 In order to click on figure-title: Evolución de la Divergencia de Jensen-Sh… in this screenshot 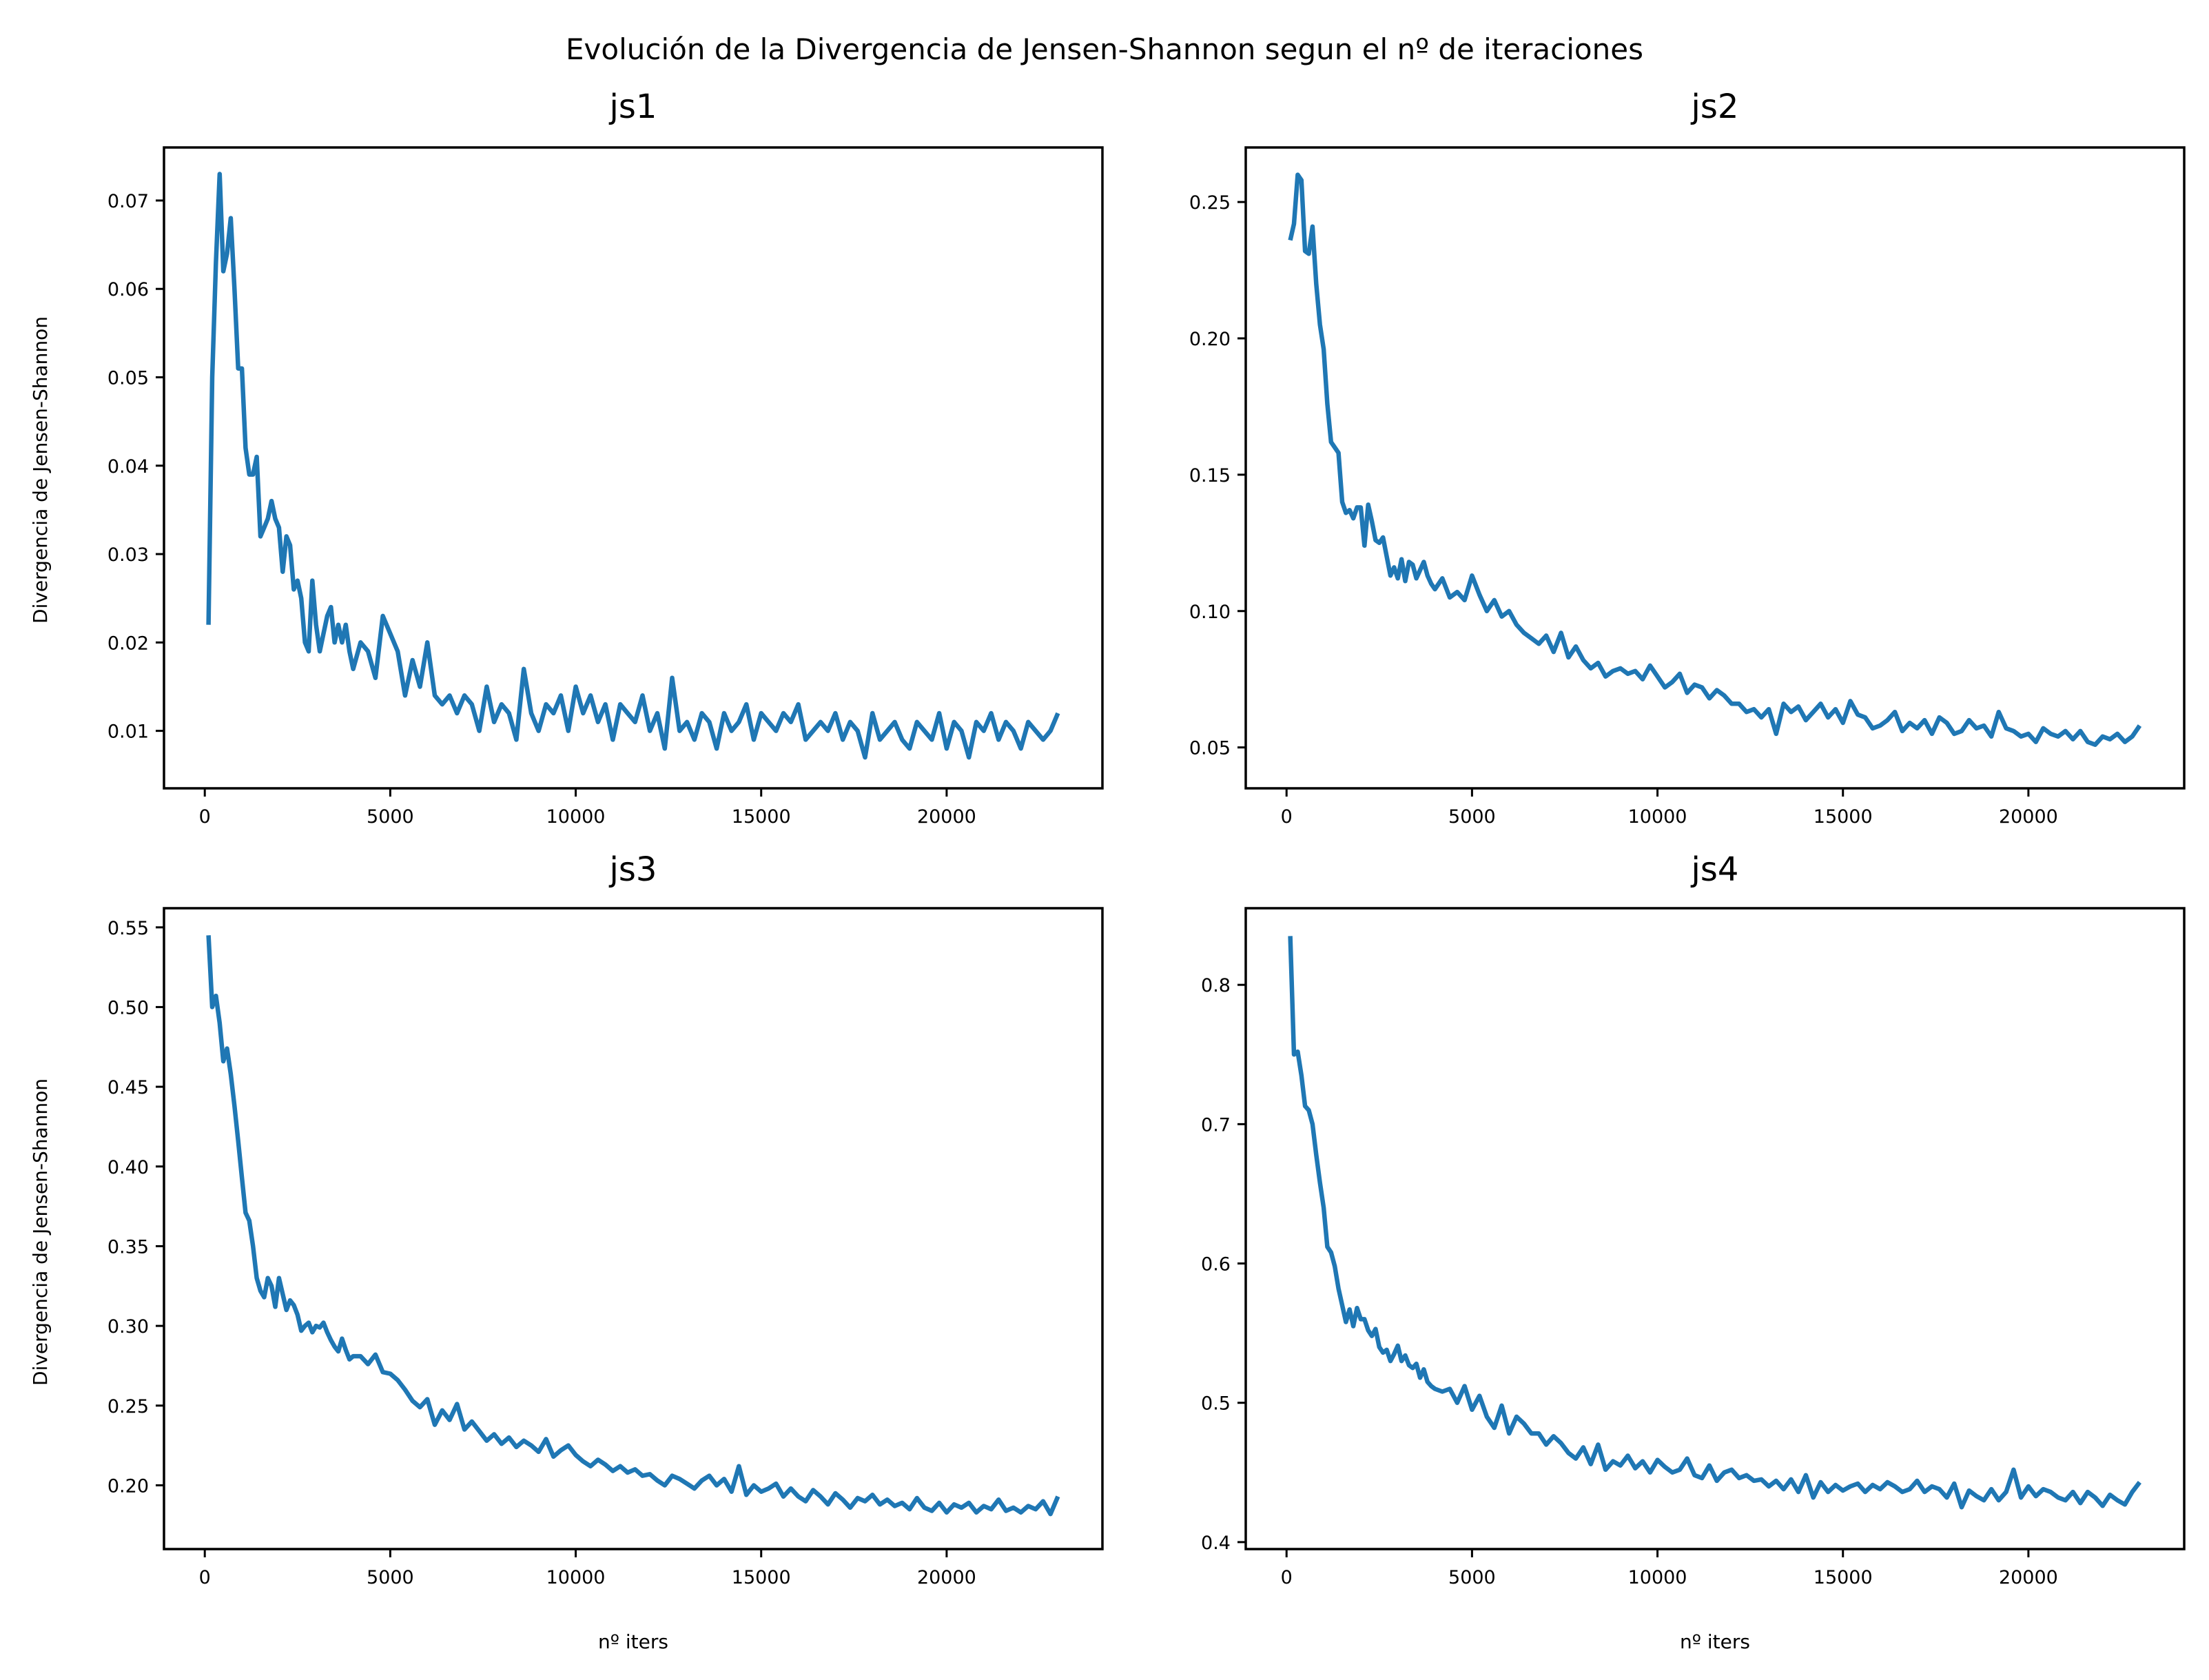, I will do `click(1104, 49)`.